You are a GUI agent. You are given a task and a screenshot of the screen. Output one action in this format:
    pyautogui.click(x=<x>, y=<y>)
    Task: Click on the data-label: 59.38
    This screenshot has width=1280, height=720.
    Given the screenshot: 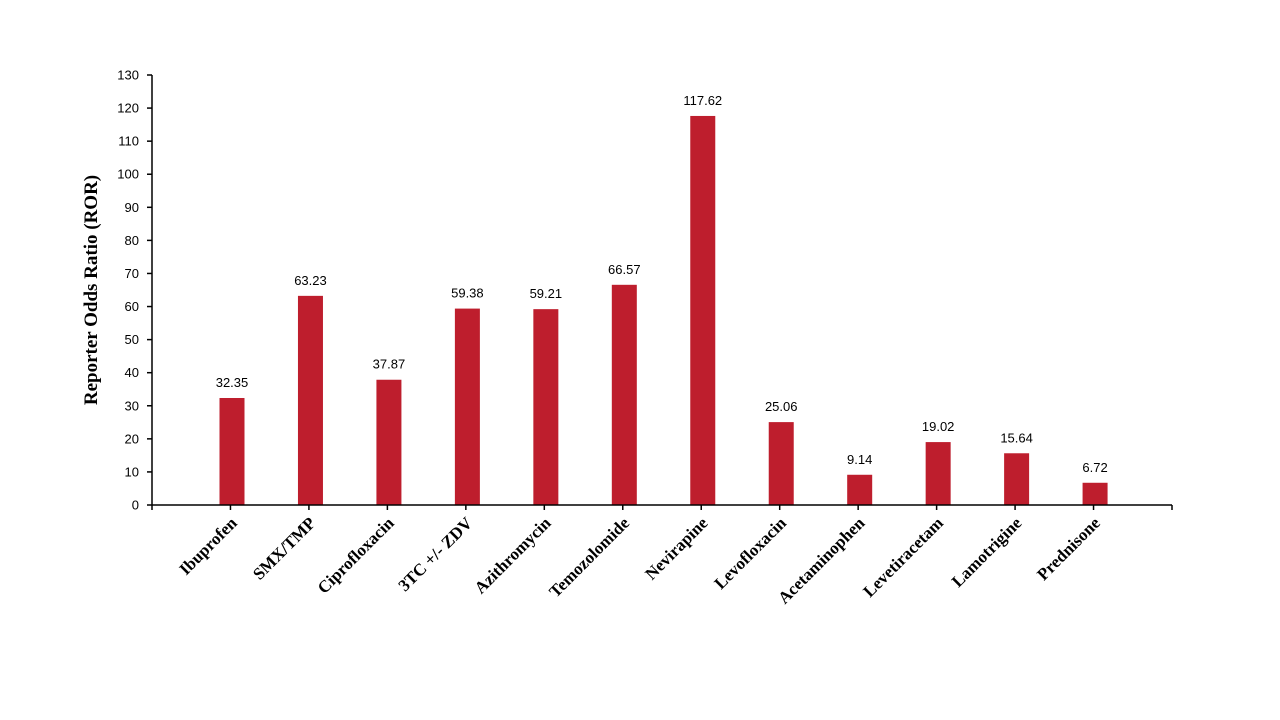 What is the action you would take?
    pyautogui.click(x=467, y=293)
    